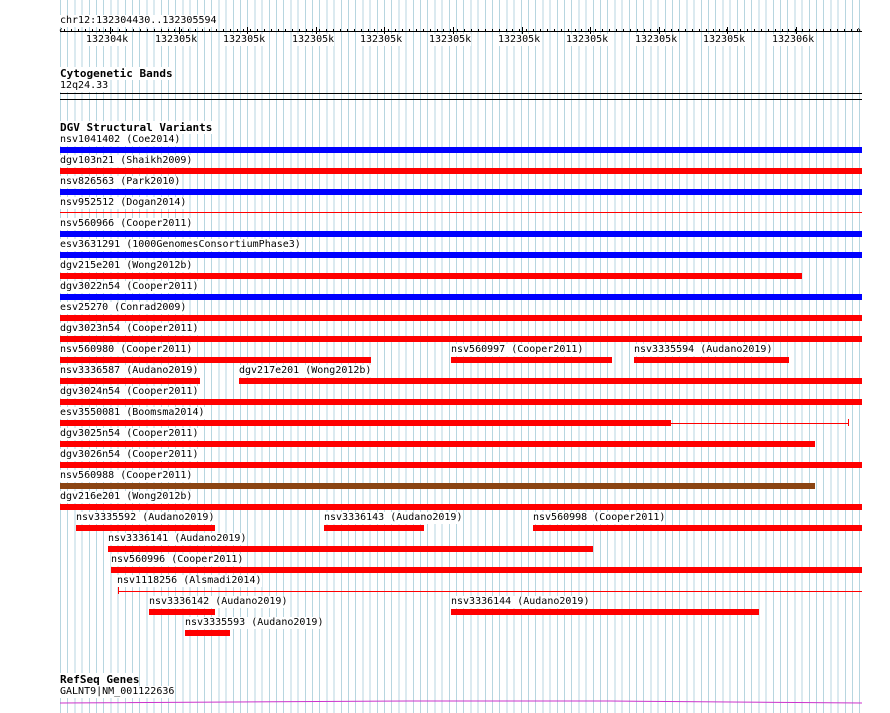 The height and width of the screenshot is (713, 890). Describe the element at coordinates (599, 518) in the screenshot. I see `feature-label: nsv560998 (Cooper2011)` at that location.